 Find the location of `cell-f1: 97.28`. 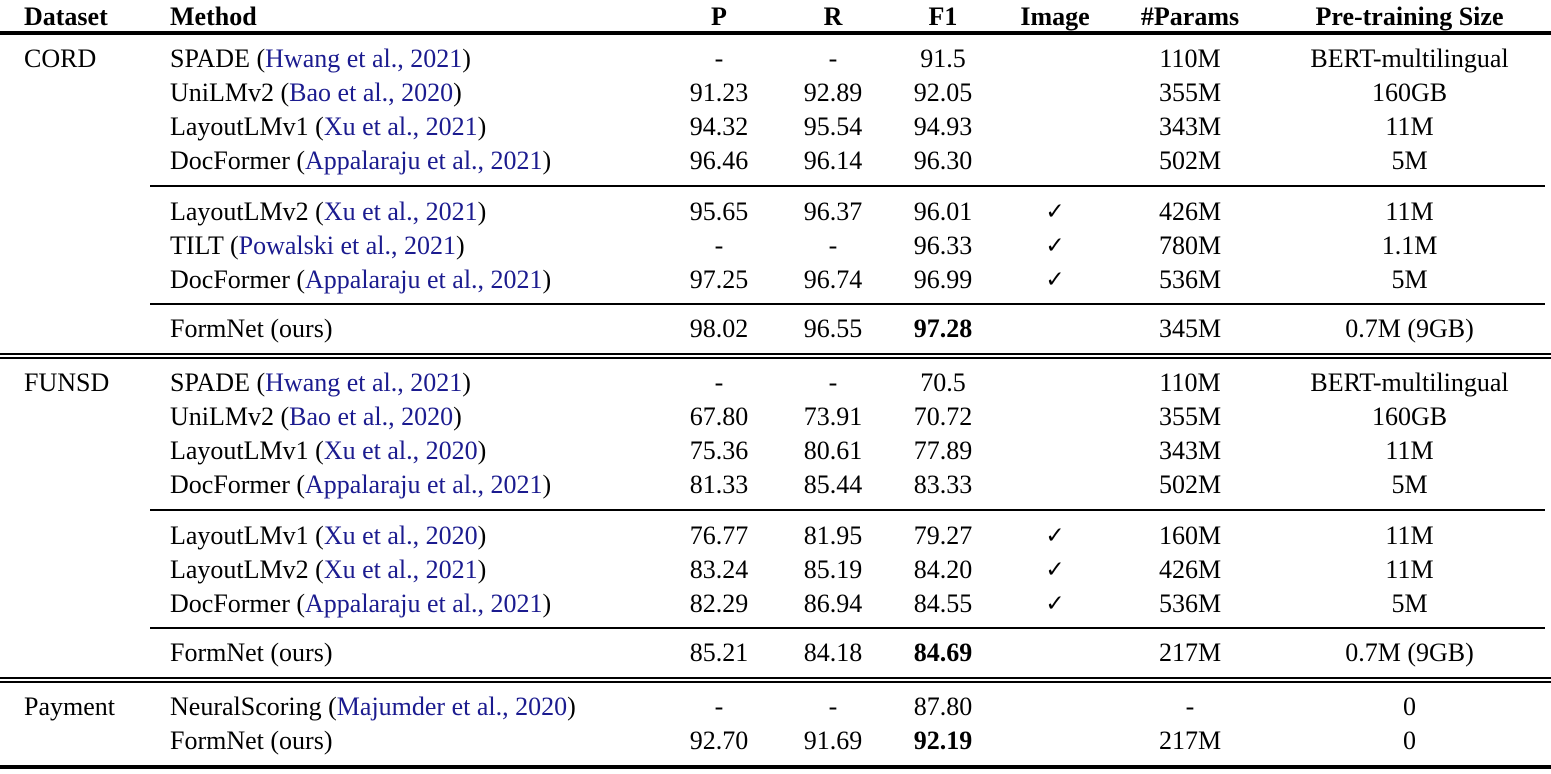

cell-f1: 97.28 is located at coordinates (943, 329).